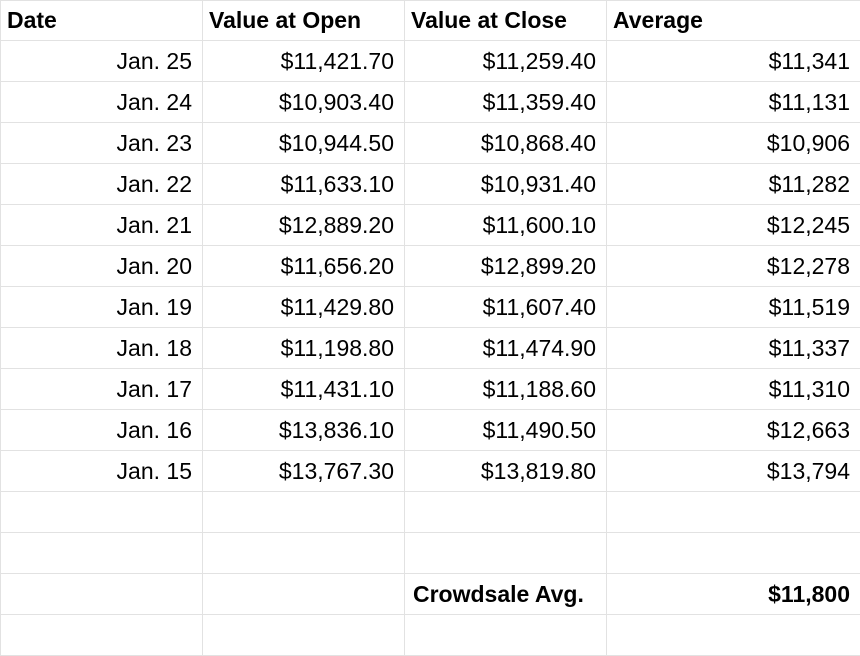 Image resolution: width=860 pixels, height=656 pixels. Describe the element at coordinates (733, 61) in the screenshot. I see `cell-average: $11,341` at that location.